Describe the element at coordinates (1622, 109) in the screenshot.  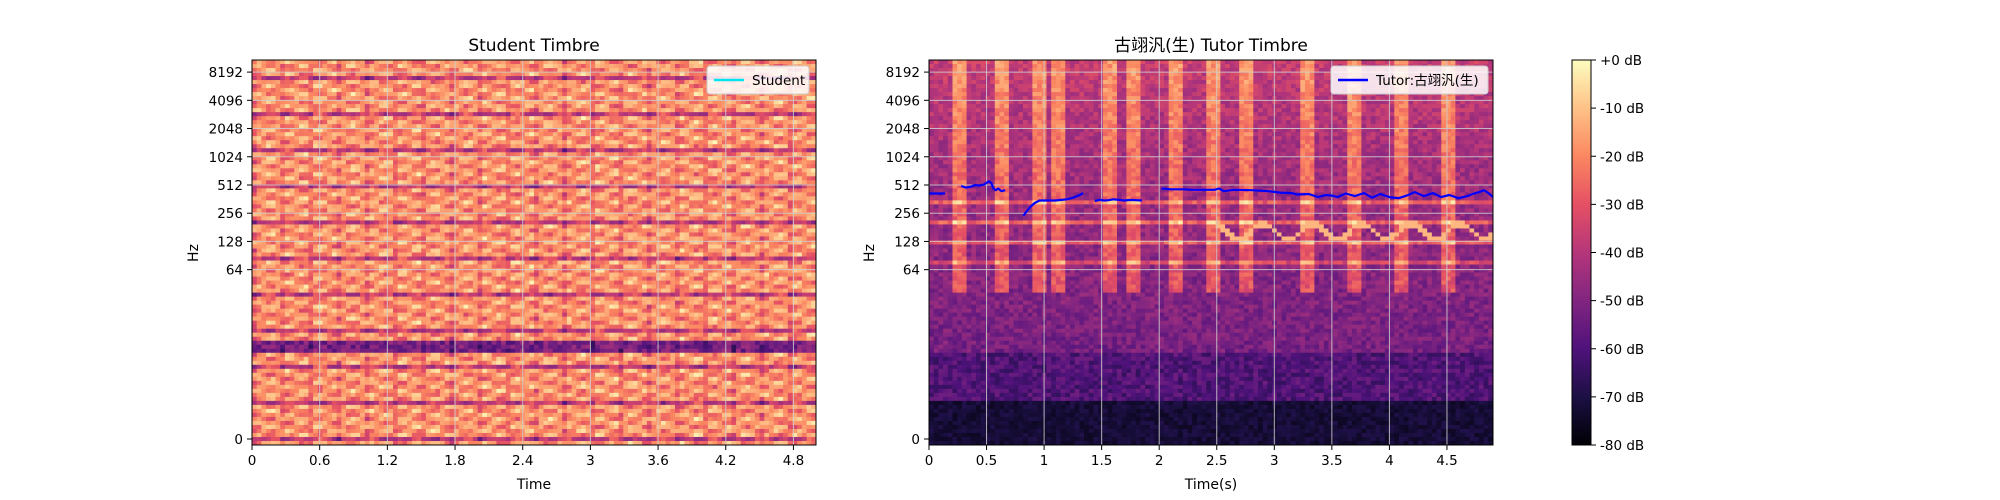
I see `colorbar-tick-label: -10 dB` at that location.